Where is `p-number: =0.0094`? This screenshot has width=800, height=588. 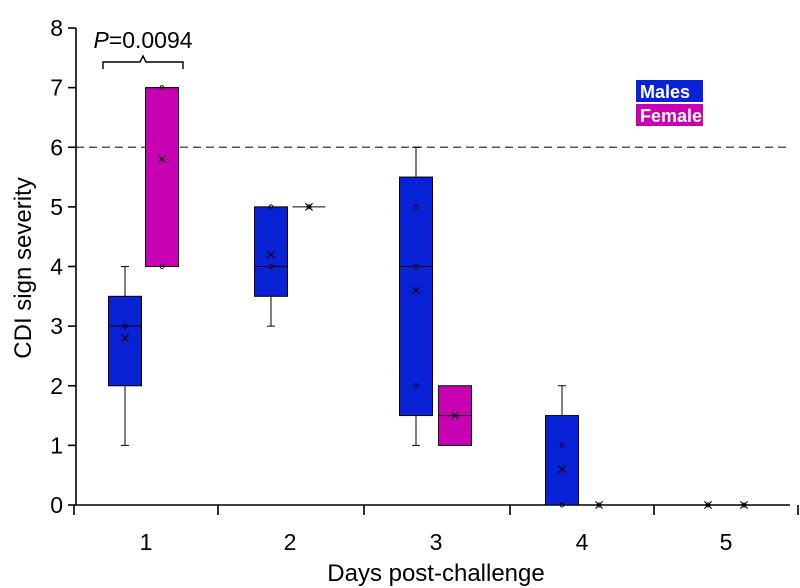
p-number: =0.0094 is located at coordinates (151, 40).